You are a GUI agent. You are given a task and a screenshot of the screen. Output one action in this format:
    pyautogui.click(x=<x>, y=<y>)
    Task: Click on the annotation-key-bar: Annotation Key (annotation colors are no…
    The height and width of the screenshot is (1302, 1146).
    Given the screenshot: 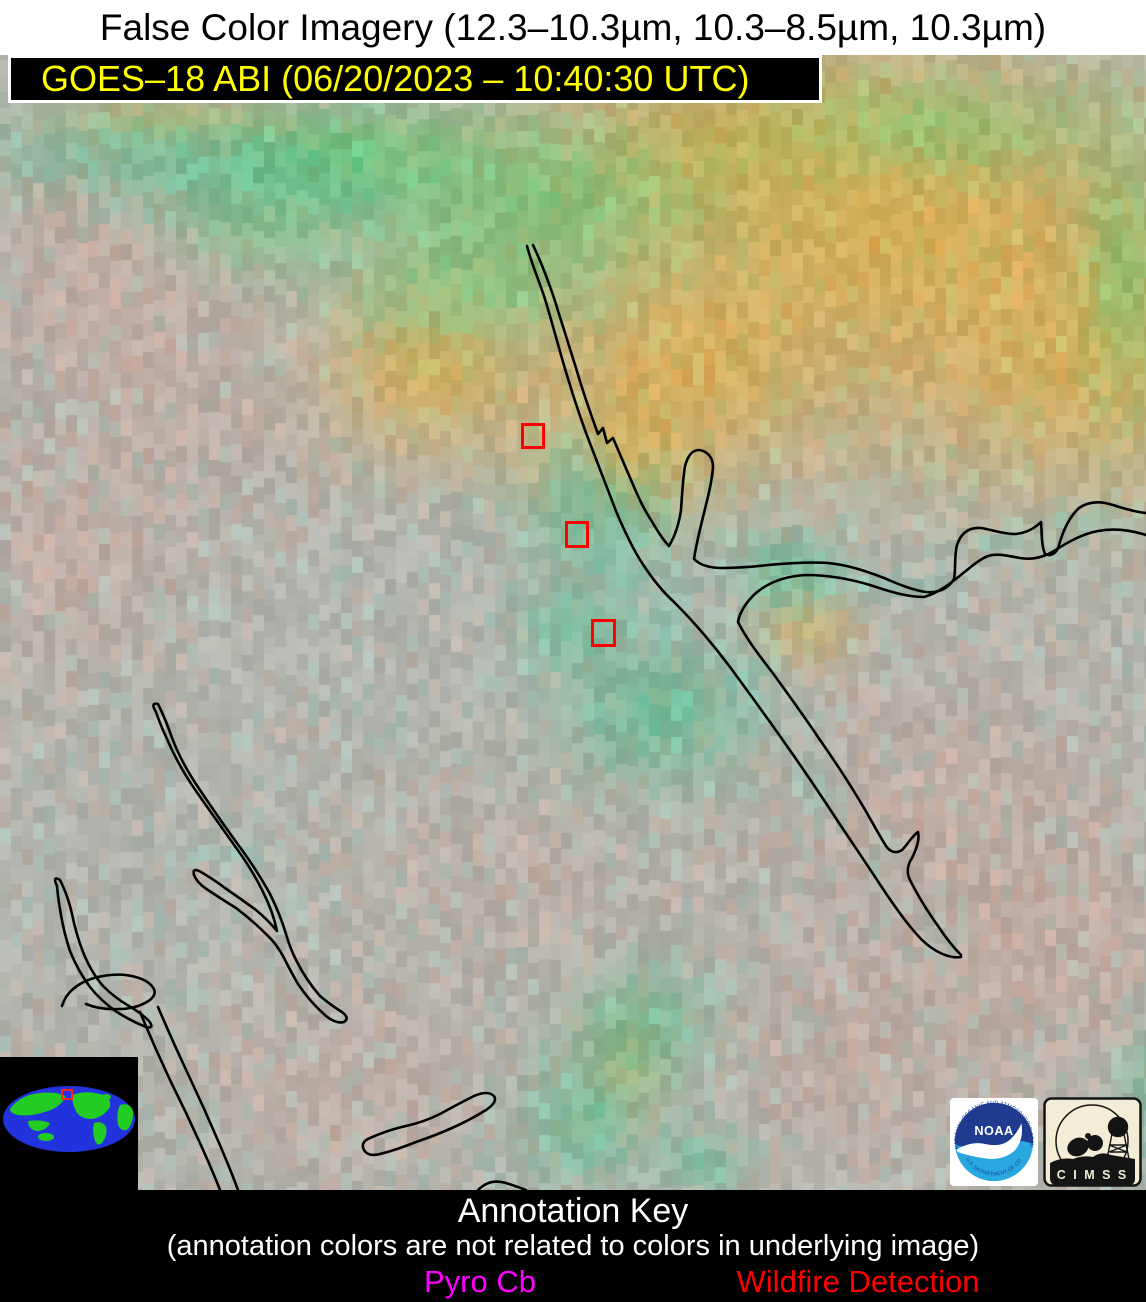 What is the action you would take?
    pyautogui.click(x=573, y=1246)
    